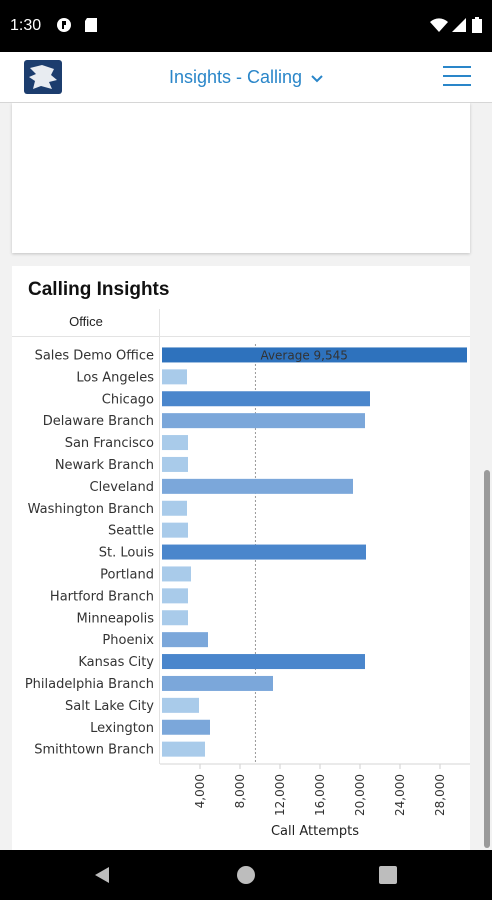 This screenshot has height=900, width=492. What do you see at coordinates (98, 421) in the screenshot?
I see `category-label: Delaware Branch` at bounding box center [98, 421].